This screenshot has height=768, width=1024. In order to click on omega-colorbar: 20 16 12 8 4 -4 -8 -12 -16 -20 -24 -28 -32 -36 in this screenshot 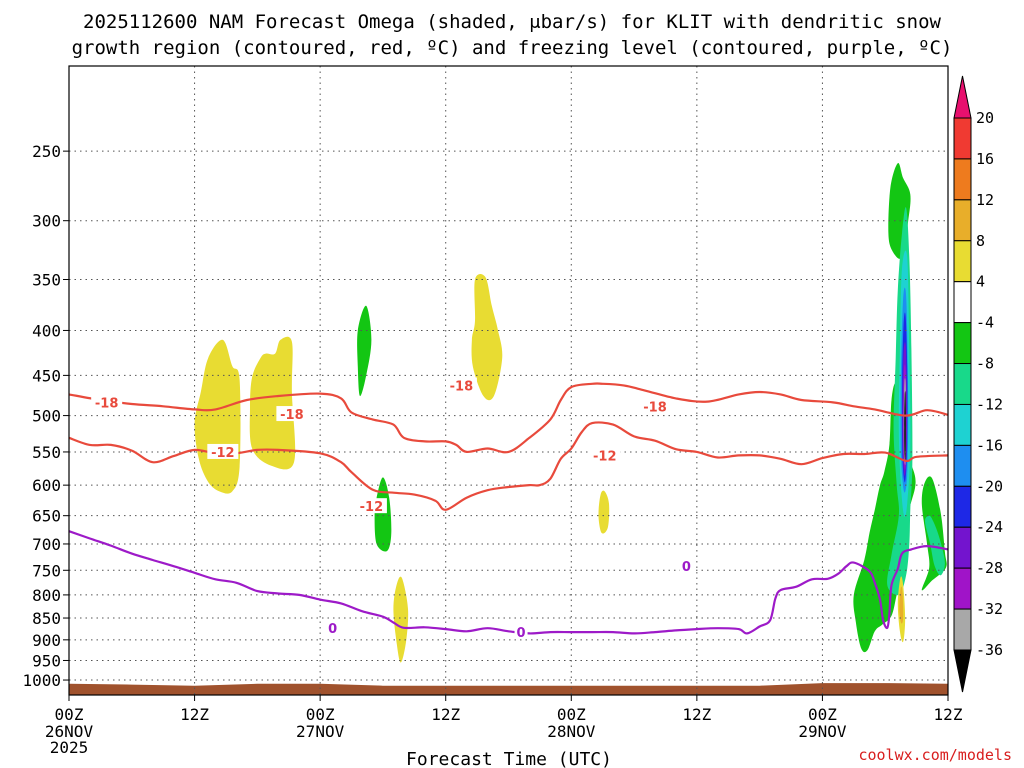, I will do `click(978, 384)`.